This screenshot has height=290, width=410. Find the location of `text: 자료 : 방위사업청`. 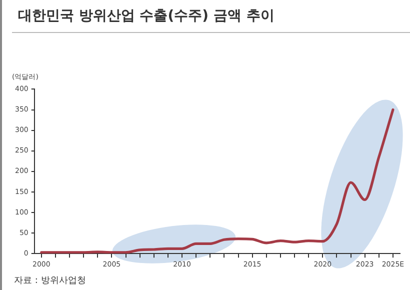

text: 자료 : 방위사업청 is located at coordinates (50, 281).